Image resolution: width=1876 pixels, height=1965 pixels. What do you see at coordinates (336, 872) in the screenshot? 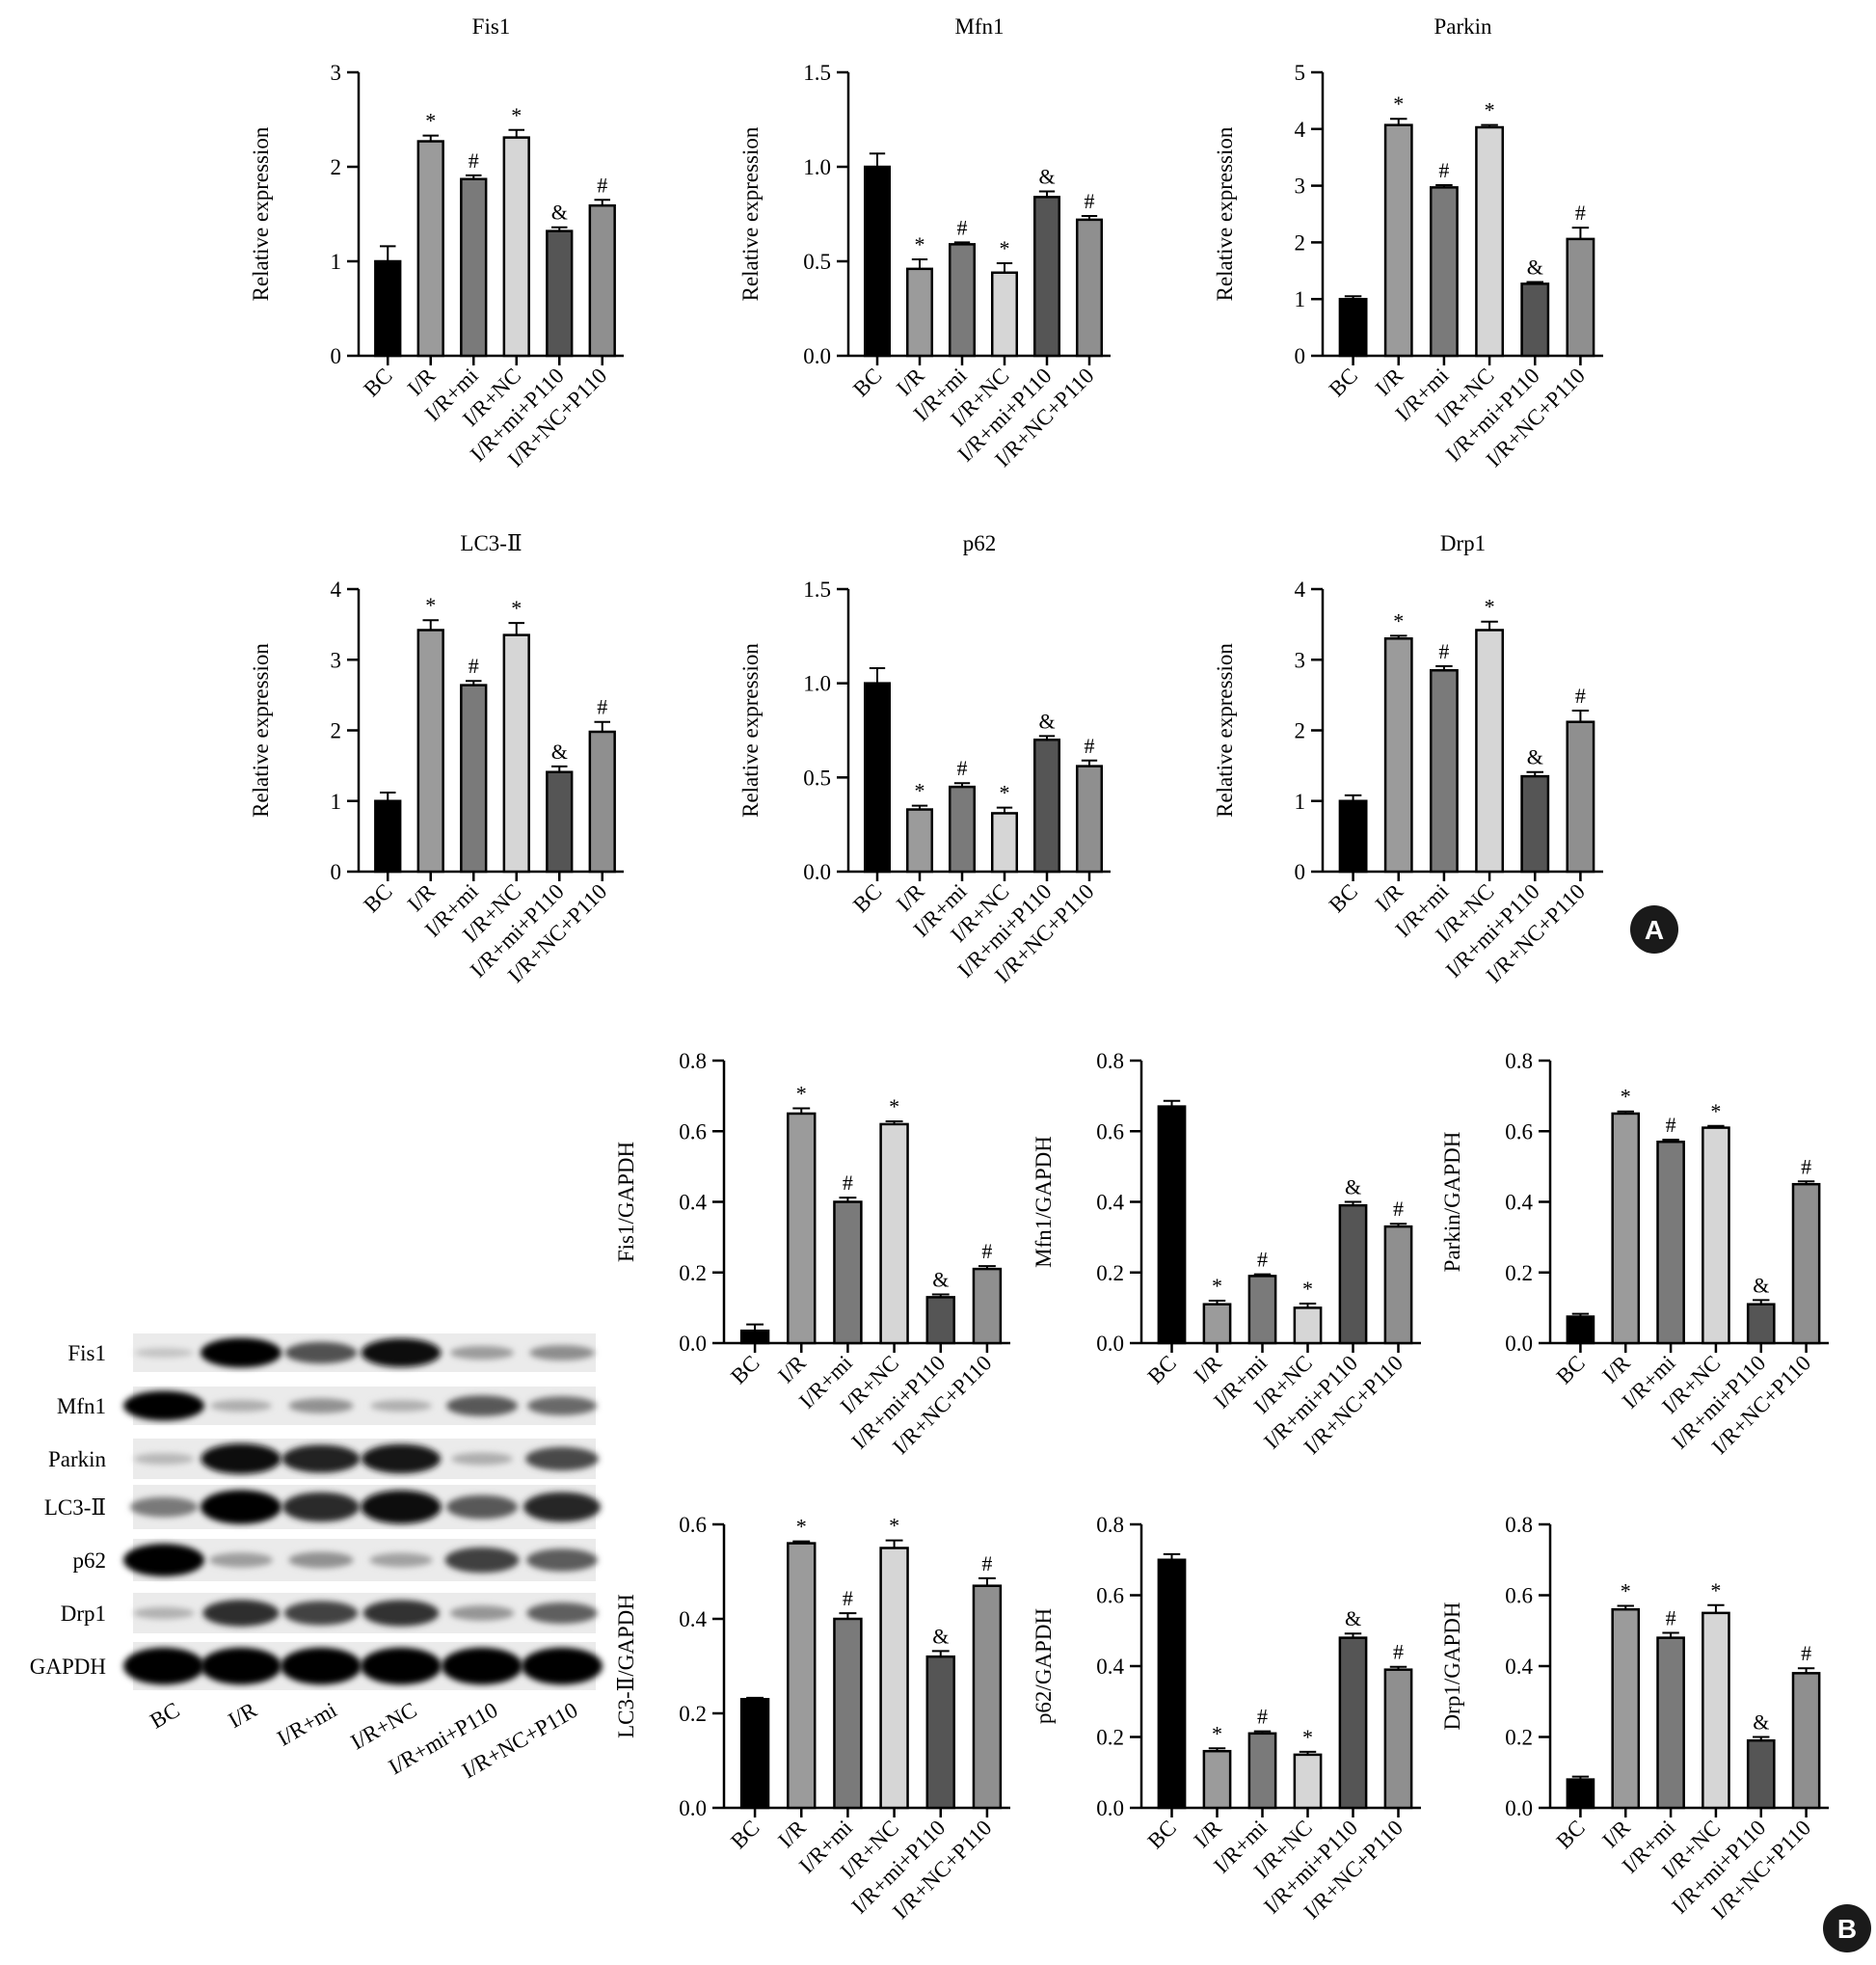
I see `y-tick-label: 0` at bounding box center [336, 872].